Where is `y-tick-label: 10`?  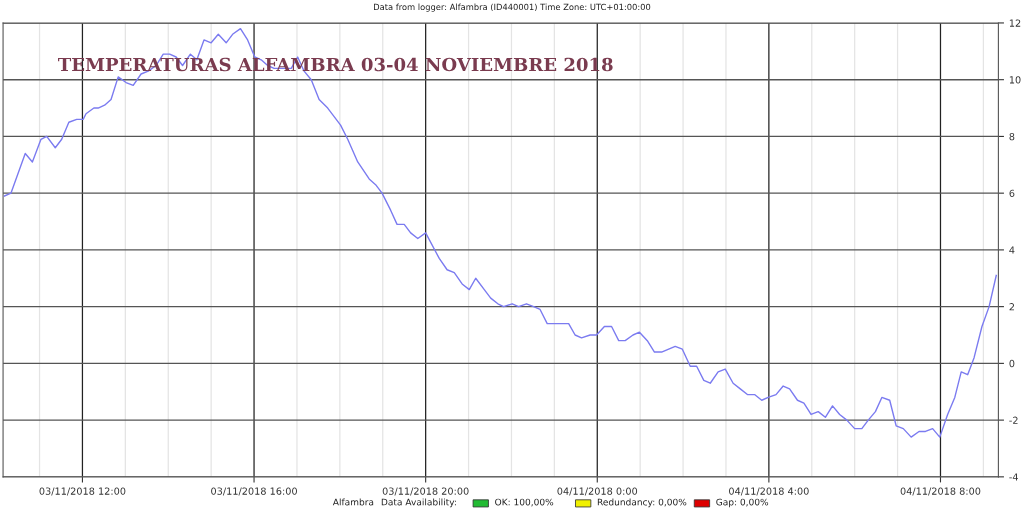
y-tick-label: 10 is located at coordinates (1015, 80).